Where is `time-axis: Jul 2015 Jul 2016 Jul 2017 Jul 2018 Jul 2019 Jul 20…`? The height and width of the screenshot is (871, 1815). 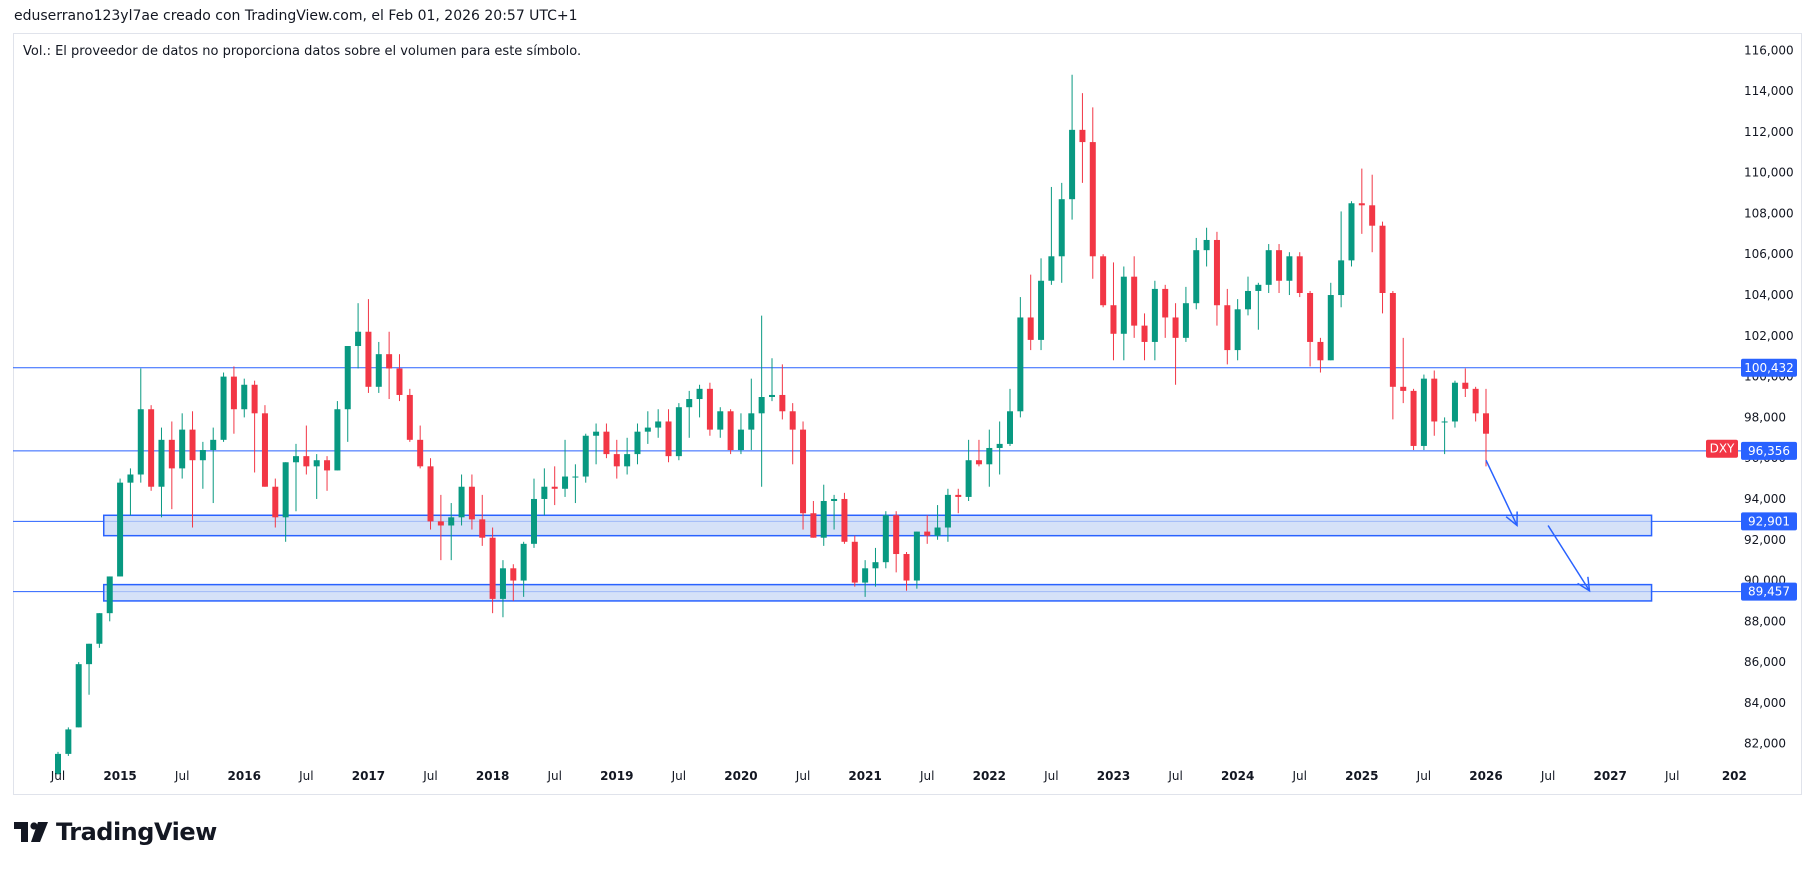
time-axis: Jul 2015 Jul 2016 Jul 2017 Jul 2018 Jul 2019 Jul 20… is located at coordinates (898, 776).